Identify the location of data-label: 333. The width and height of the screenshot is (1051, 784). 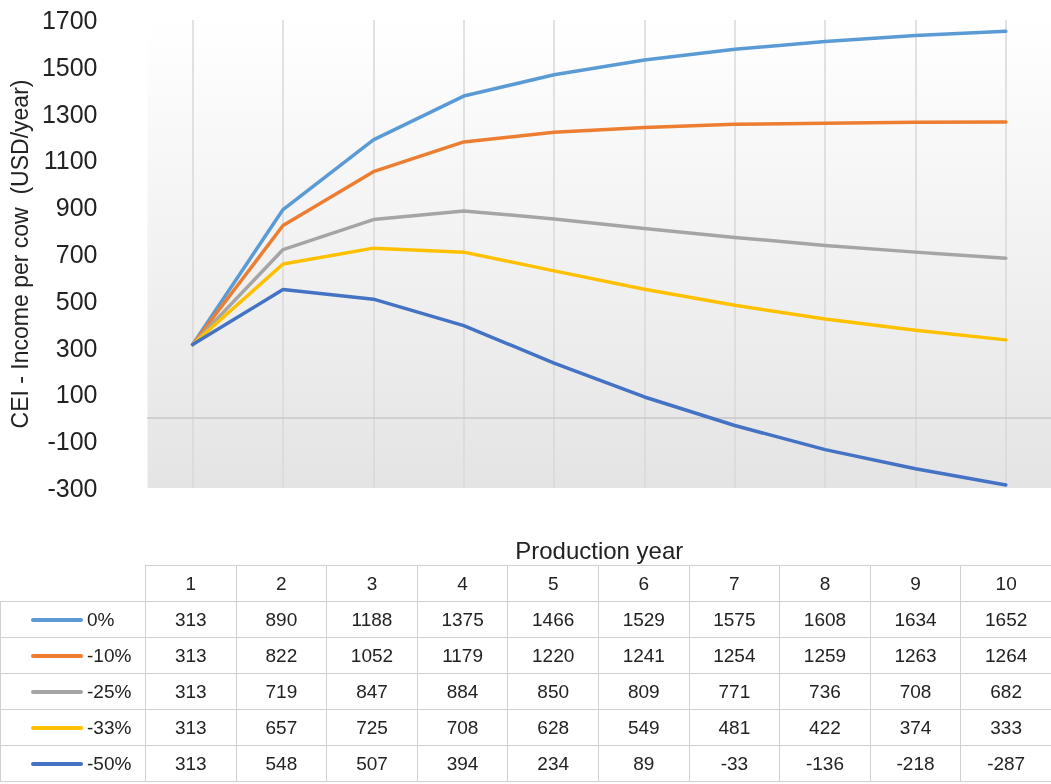
(1005, 727).